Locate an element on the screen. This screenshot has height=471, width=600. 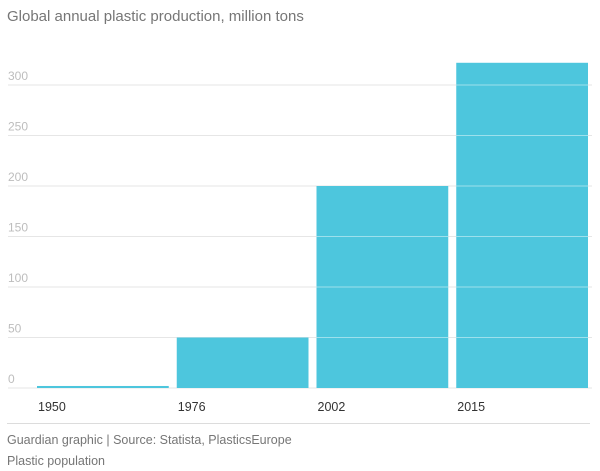
x-label-1976: 1976 is located at coordinates (192, 407).